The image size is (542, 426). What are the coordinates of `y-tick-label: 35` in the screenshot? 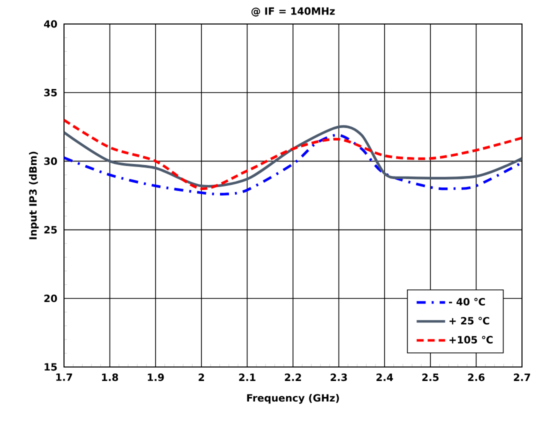 It's located at (50, 92).